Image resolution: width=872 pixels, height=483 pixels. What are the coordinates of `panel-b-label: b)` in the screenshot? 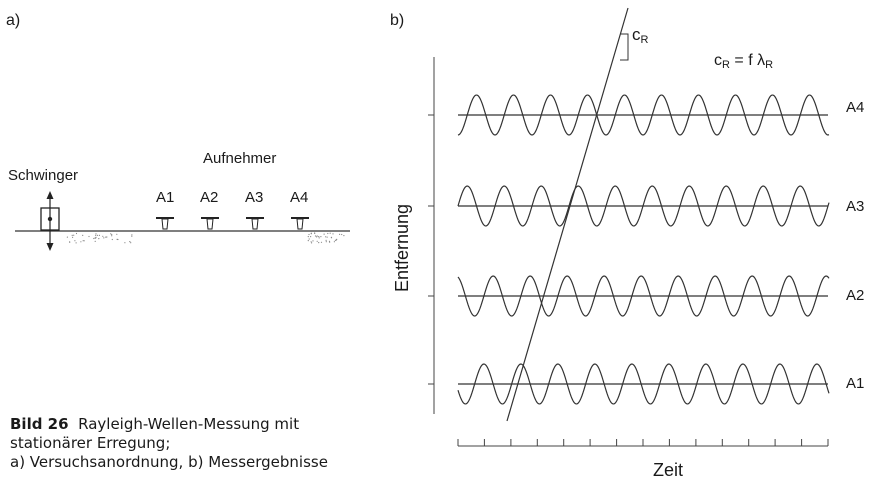 It's located at (397, 20).